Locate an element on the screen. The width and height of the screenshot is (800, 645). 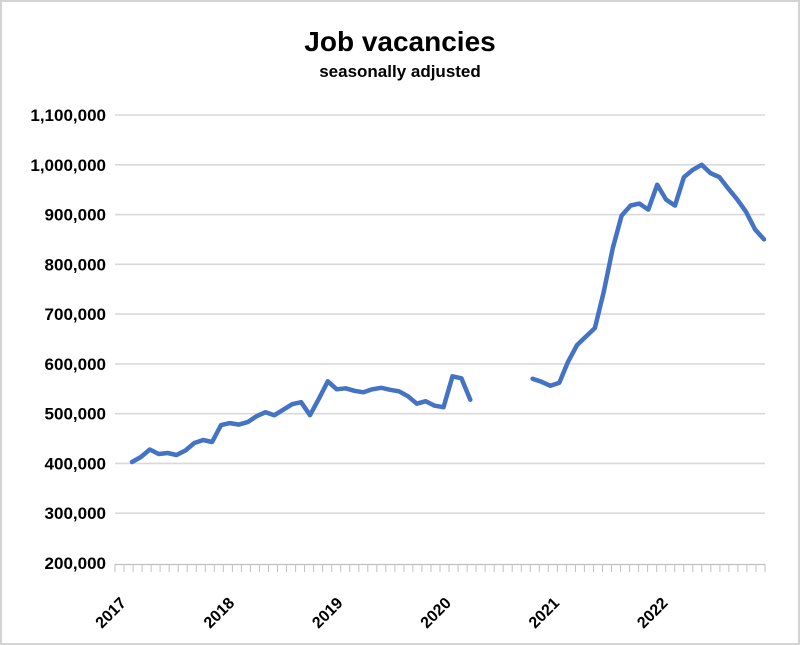
y-axis-tick-label: 1,000,000 is located at coordinates (68, 165).